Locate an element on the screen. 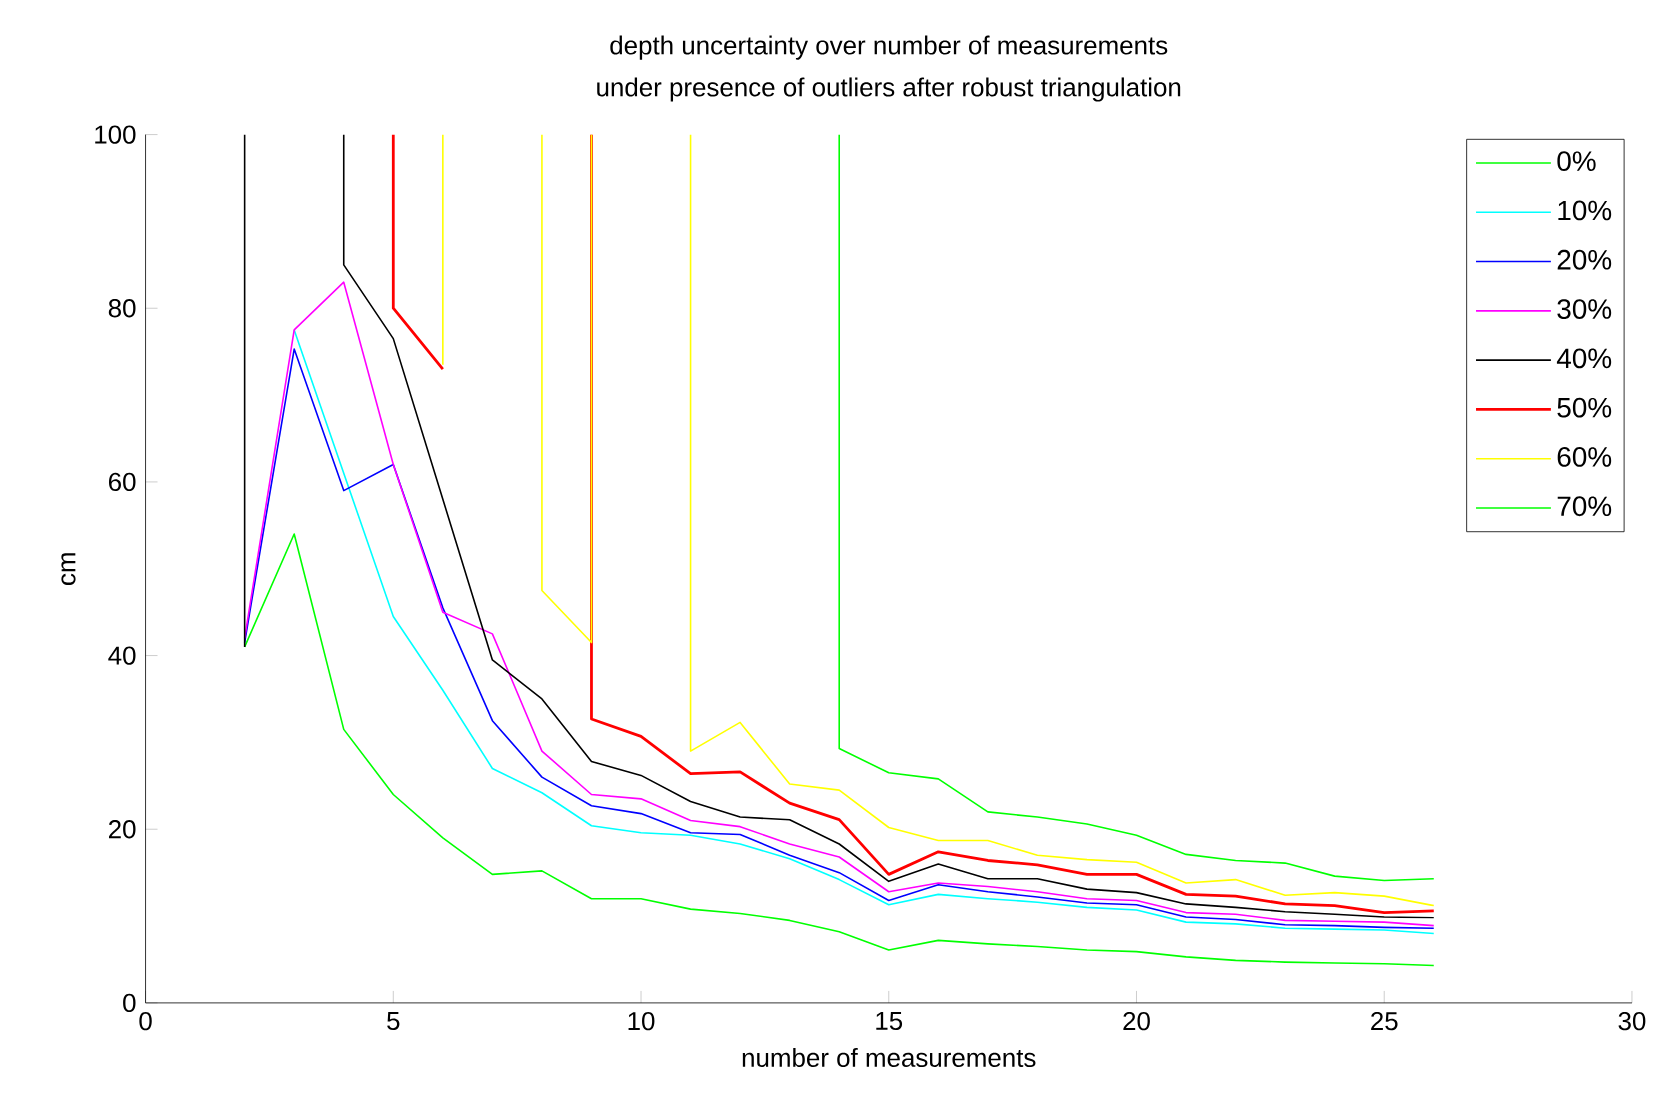 This screenshot has height=1107, width=1655. legend-label: 40% is located at coordinates (1584, 358).